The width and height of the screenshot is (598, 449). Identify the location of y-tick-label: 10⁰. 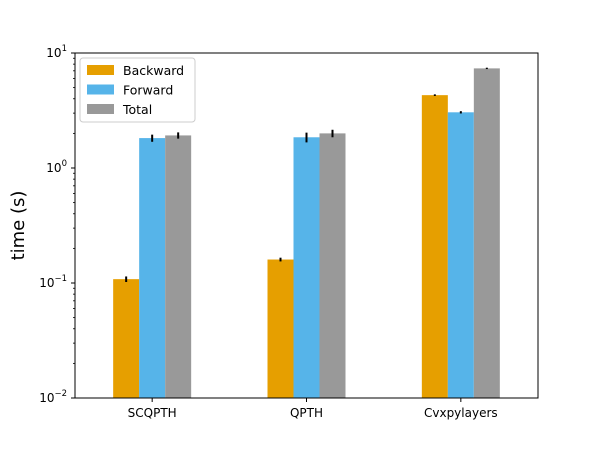
(56, 167).